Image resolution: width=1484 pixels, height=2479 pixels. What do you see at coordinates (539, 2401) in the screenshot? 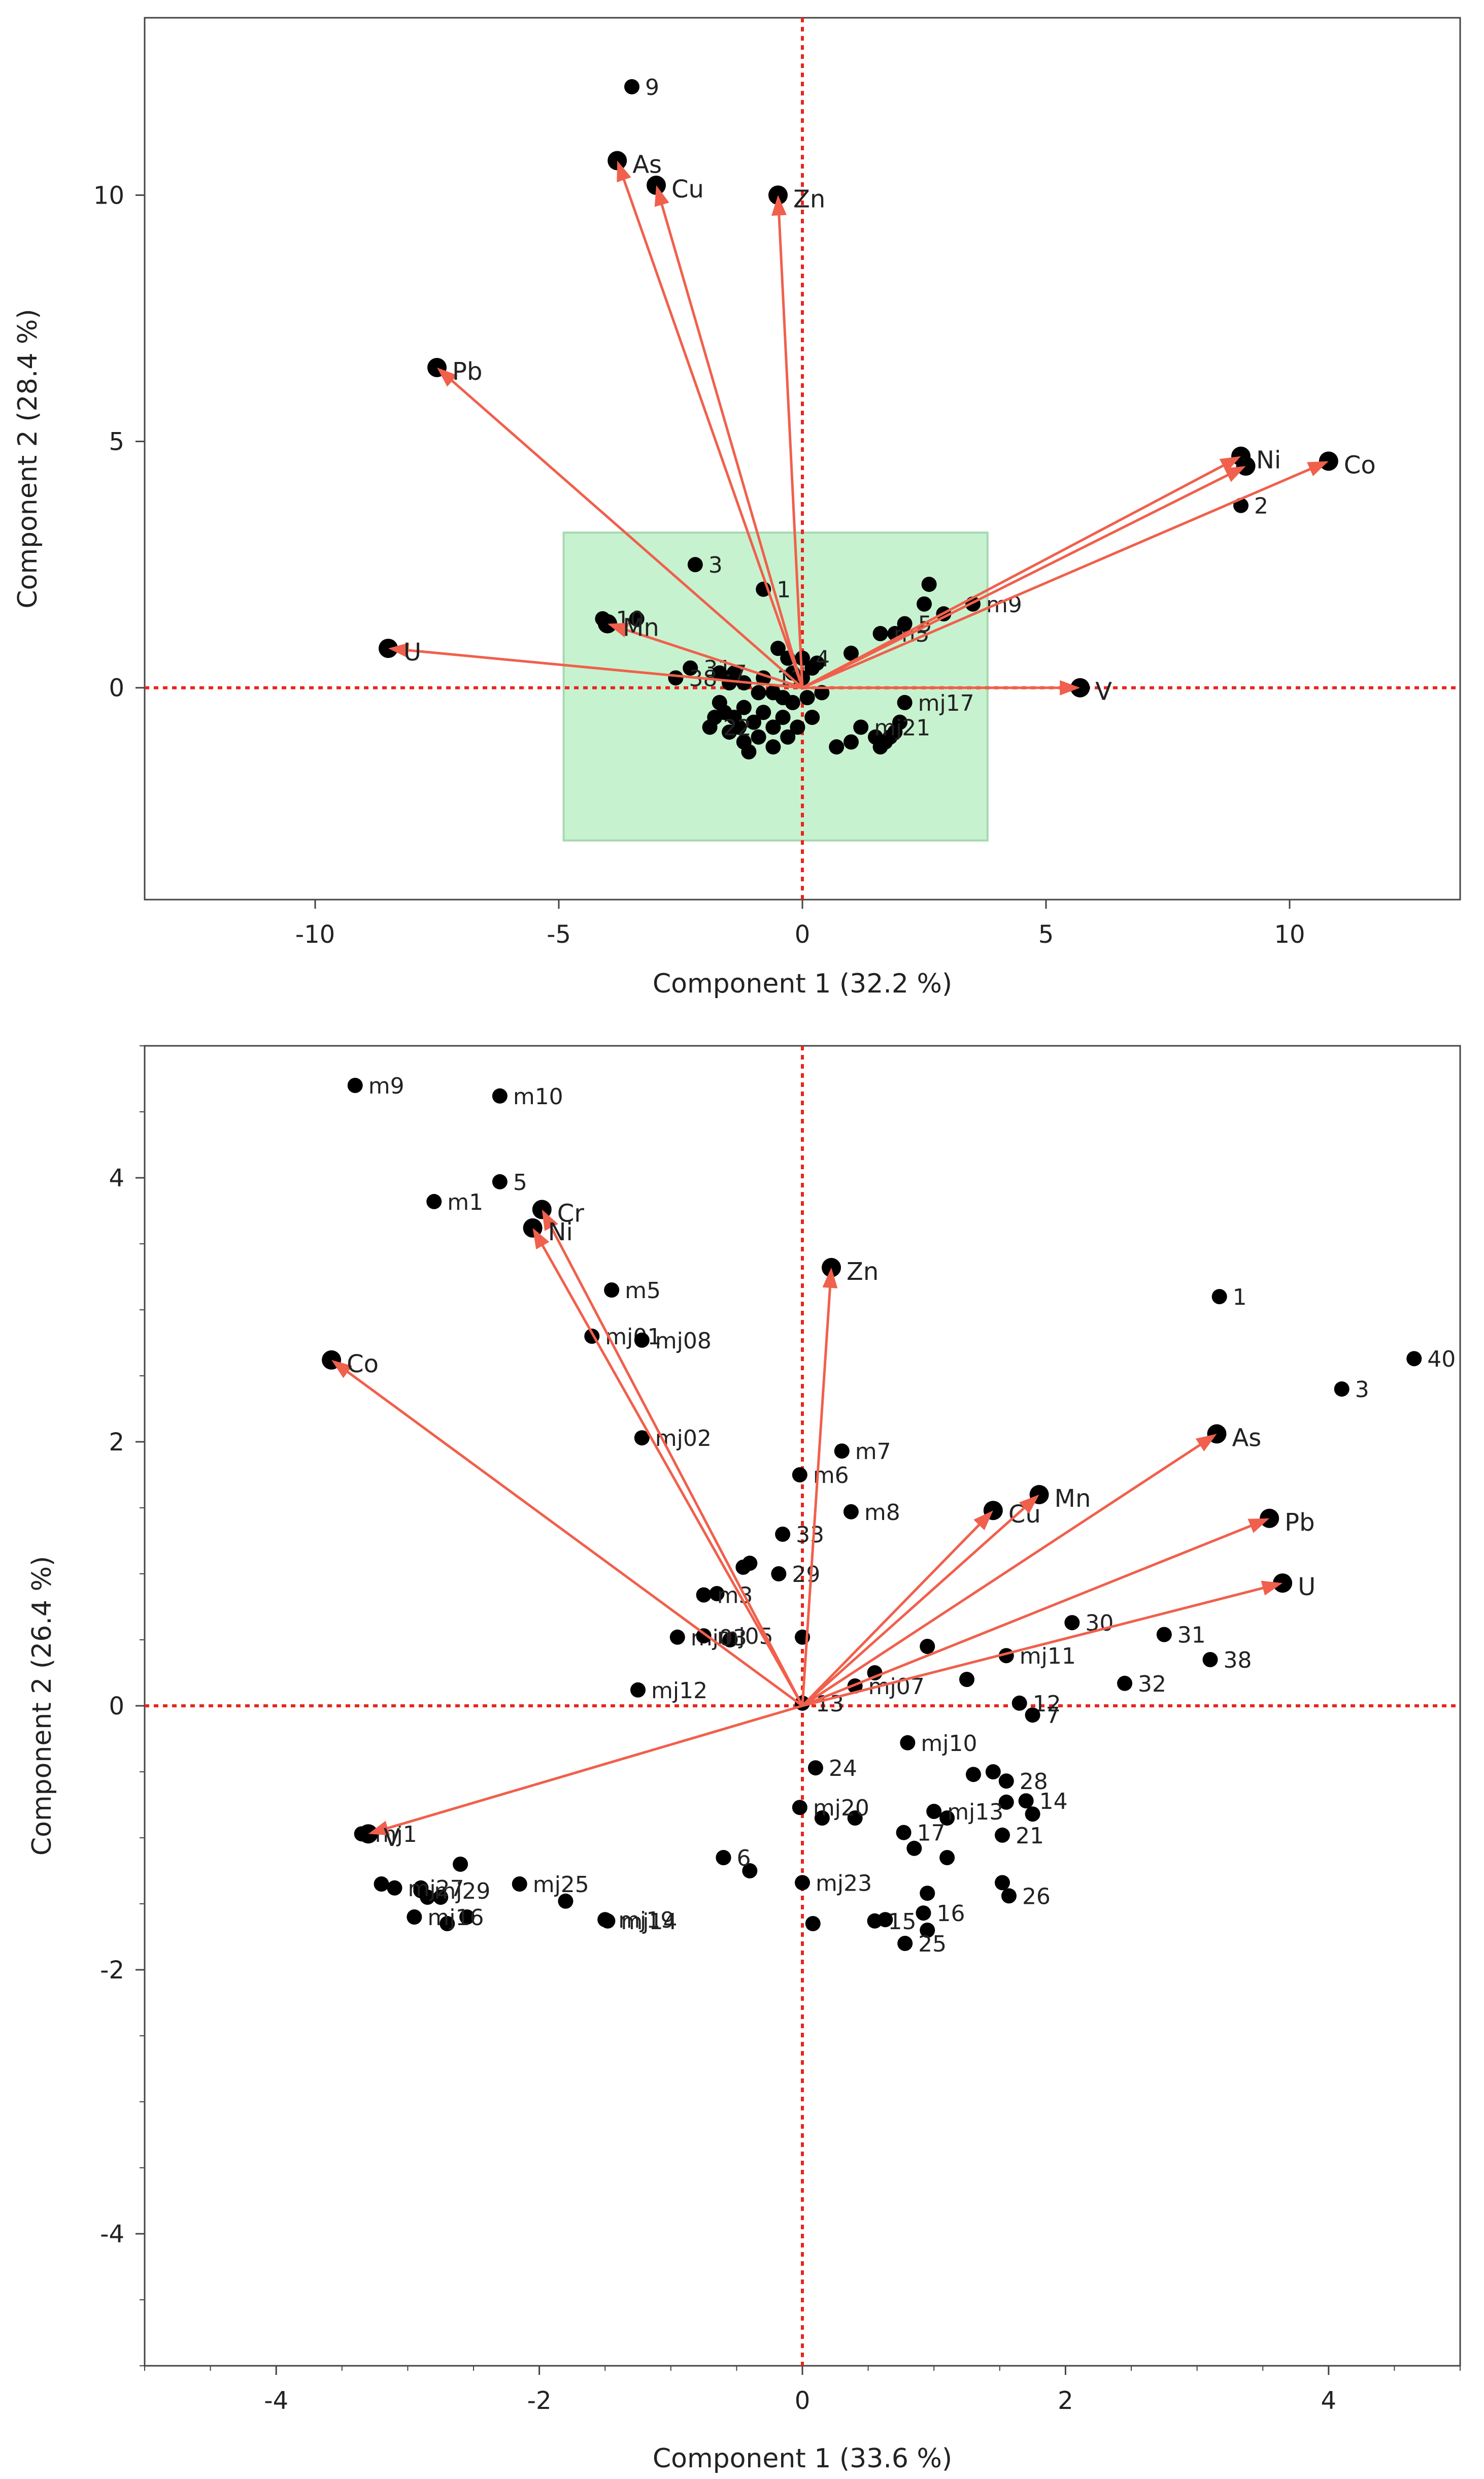
I see `x-tick-label: -2` at bounding box center [539, 2401].